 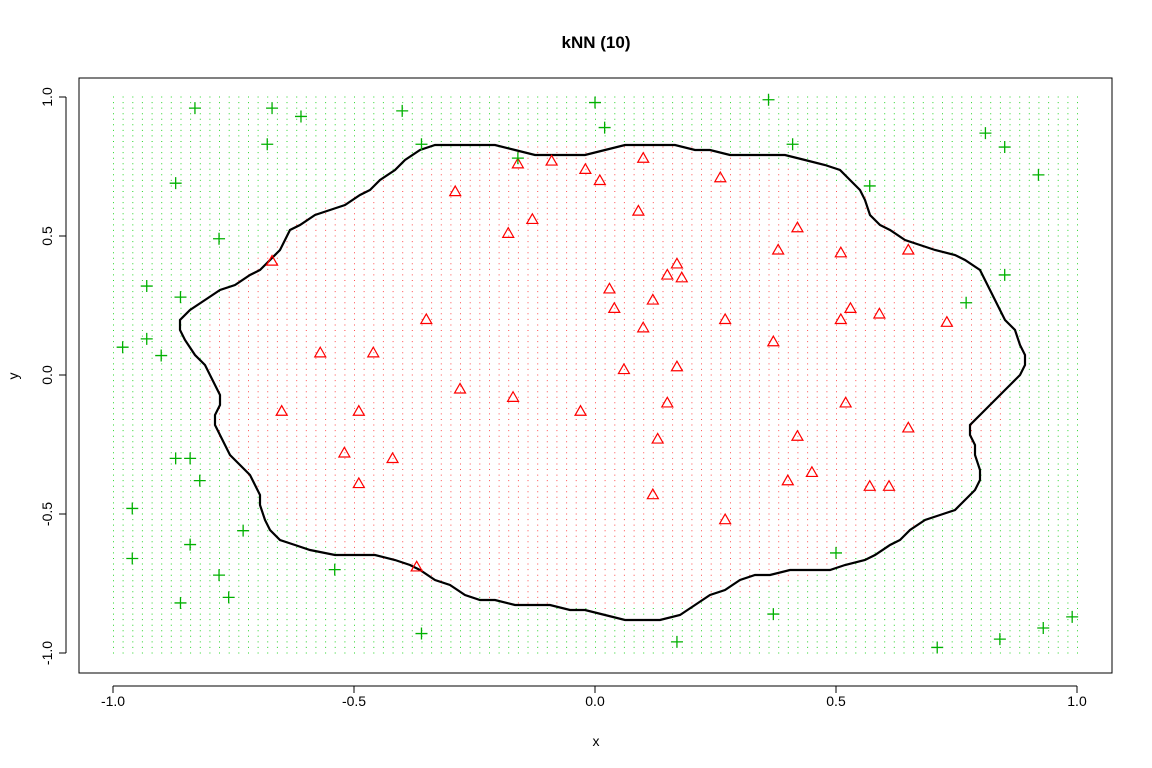 What do you see at coordinates (595, 701) in the screenshot?
I see `x-tick-label: 0.0` at bounding box center [595, 701].